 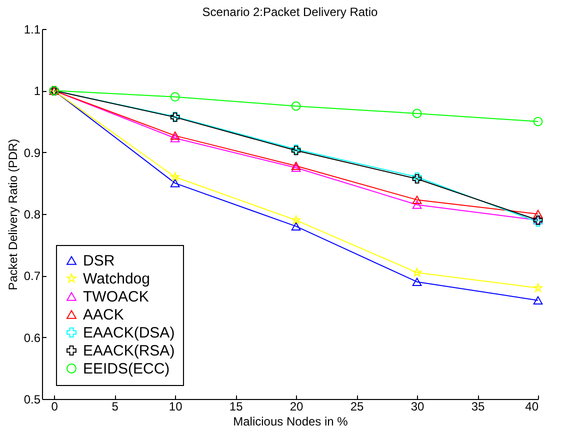 I want to click on y-tick-label: 1.1, so click(x=32, y=29).